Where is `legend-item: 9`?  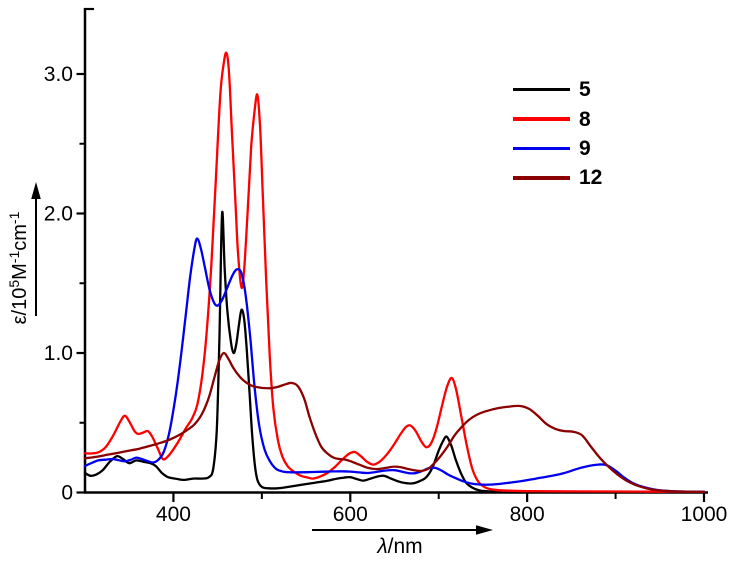
legend-item: 9 is located at coordinates (557, 148).